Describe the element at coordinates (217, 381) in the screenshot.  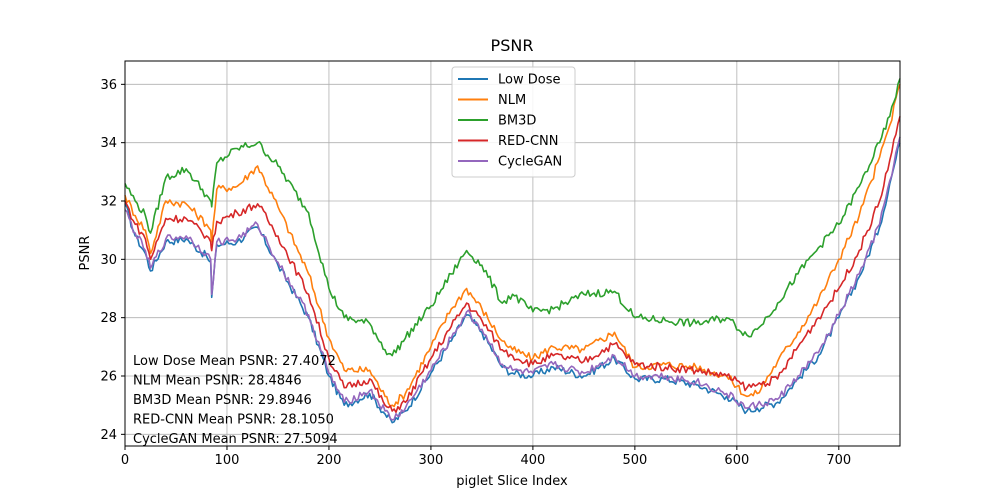
I see `mean-psnr-annotation: NLM Mean PSNR: 28.4846` at that location.